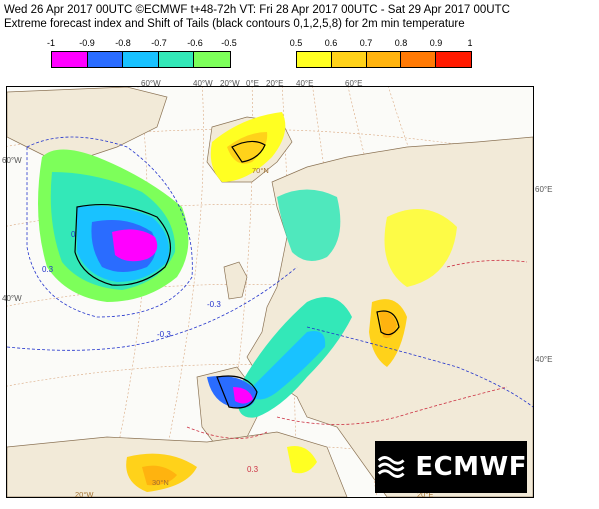  Describe the element at coordinates (305, 83) in the screenshot. I see `lon-label-top: 40°E` at that location.